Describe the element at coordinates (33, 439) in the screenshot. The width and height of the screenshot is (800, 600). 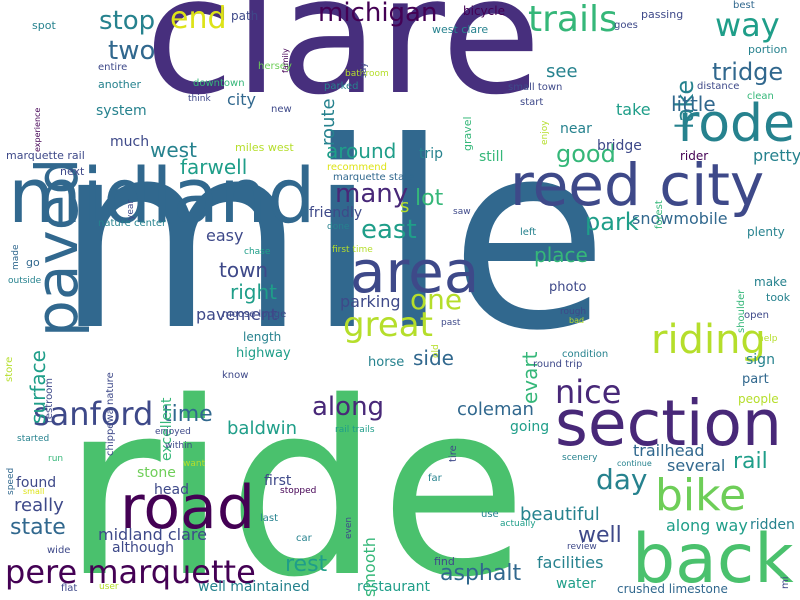
I see `word: started` at that location.